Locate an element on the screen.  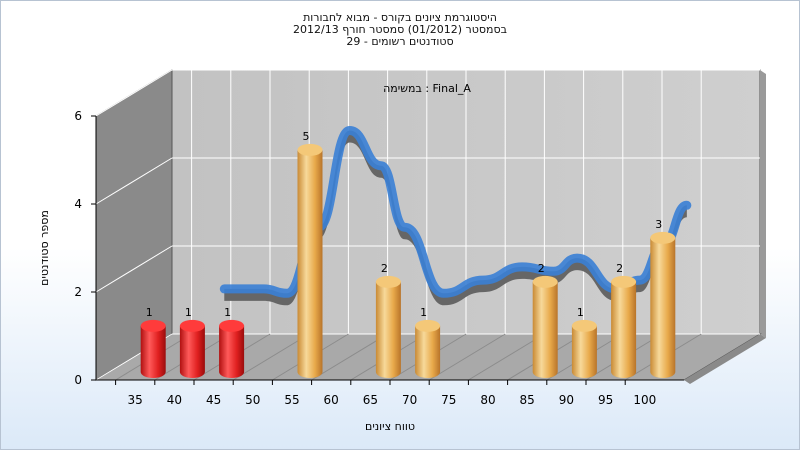
x-tick-label: 95 is located at coordinates (605, 400).